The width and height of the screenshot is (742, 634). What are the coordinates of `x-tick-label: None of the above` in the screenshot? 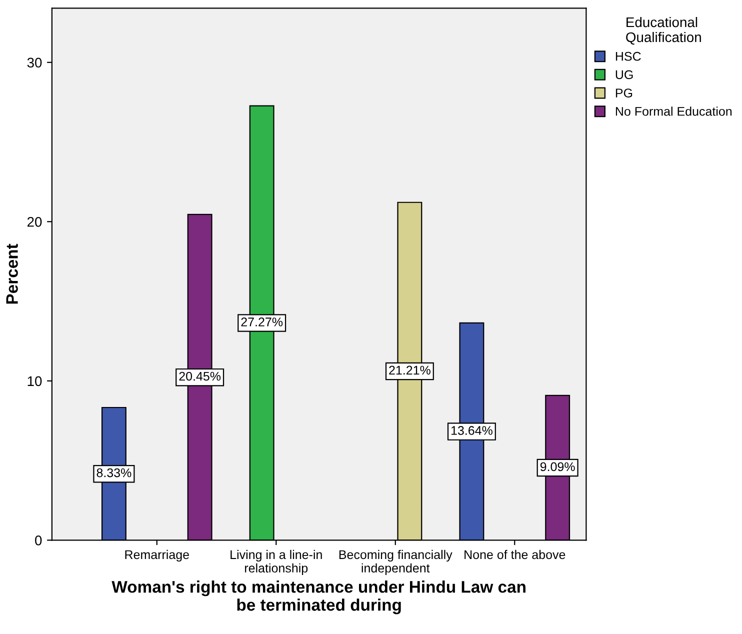 It's located at (515, 555).